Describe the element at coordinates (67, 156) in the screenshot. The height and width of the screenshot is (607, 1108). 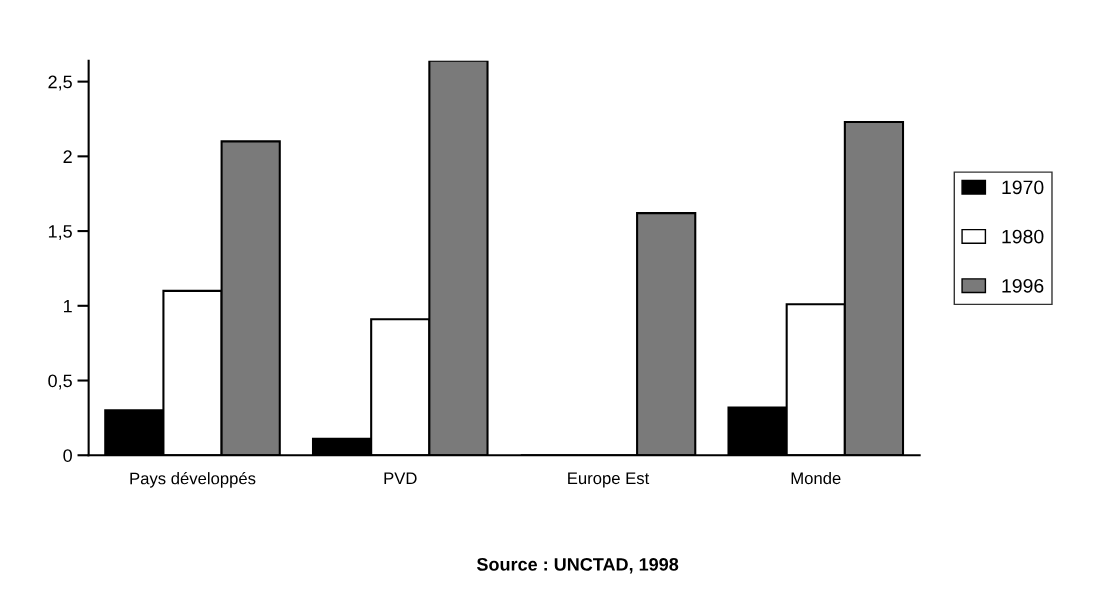
I see `y-tick-label: 2` at that location.